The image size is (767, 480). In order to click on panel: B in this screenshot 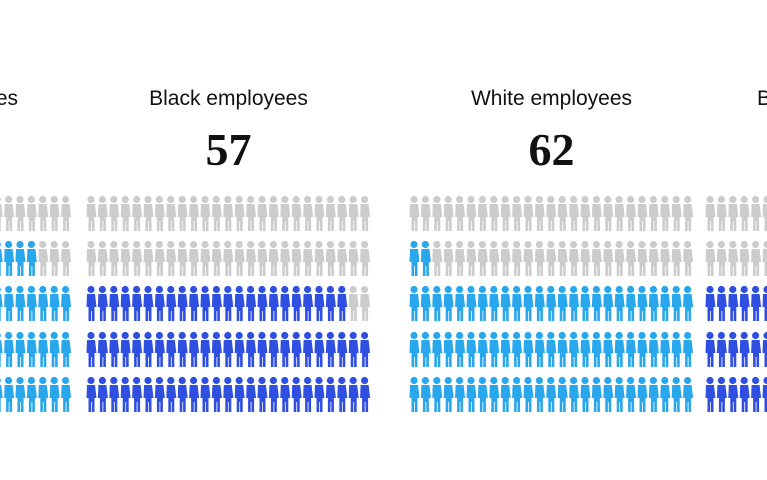, I will do `click(736, 249)`.